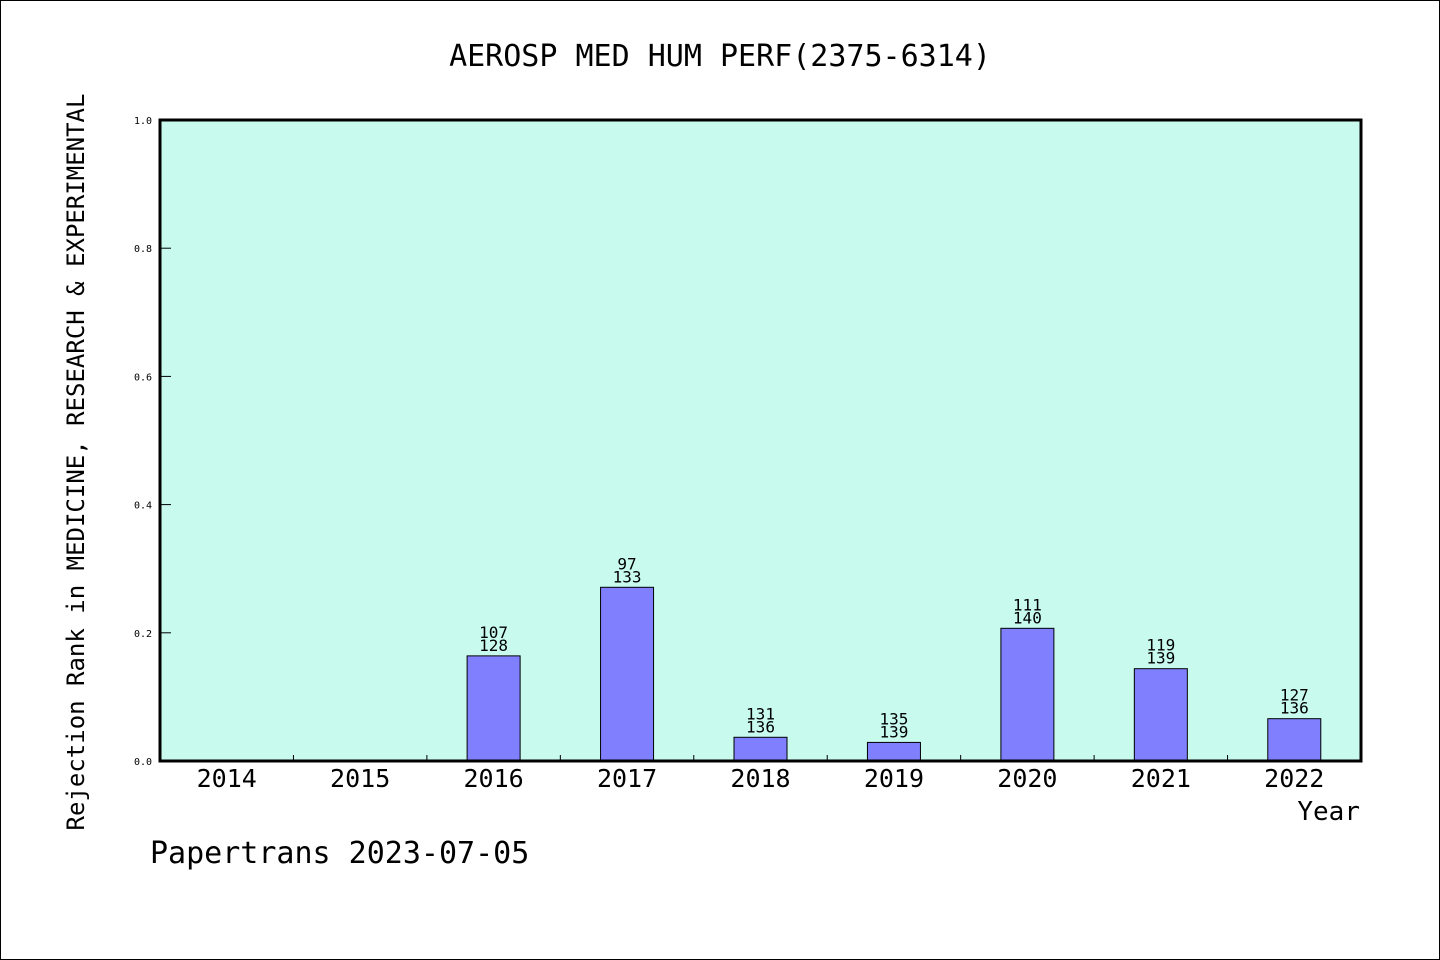 Image resolution: width=1440 pixels, height=960 pixels. Describe the element at coordinates (1027, 604) in the screenshot. I see `bar-rank-label: 111` at that location.